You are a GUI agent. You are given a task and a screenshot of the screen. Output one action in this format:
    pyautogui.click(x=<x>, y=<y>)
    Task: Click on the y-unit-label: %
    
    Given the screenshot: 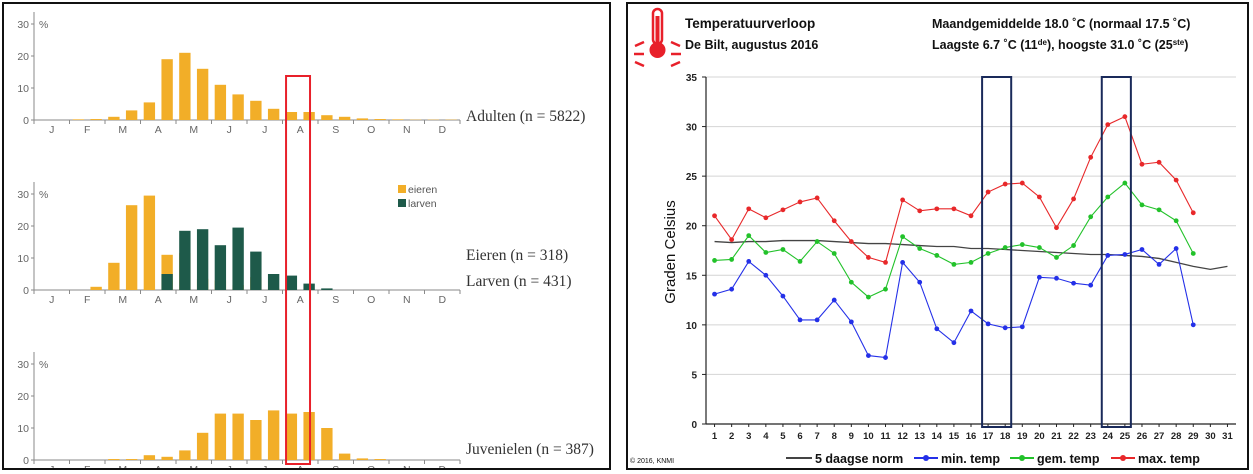 What is the action you would take?
    pyautogui.click(x=43, y=25)
    